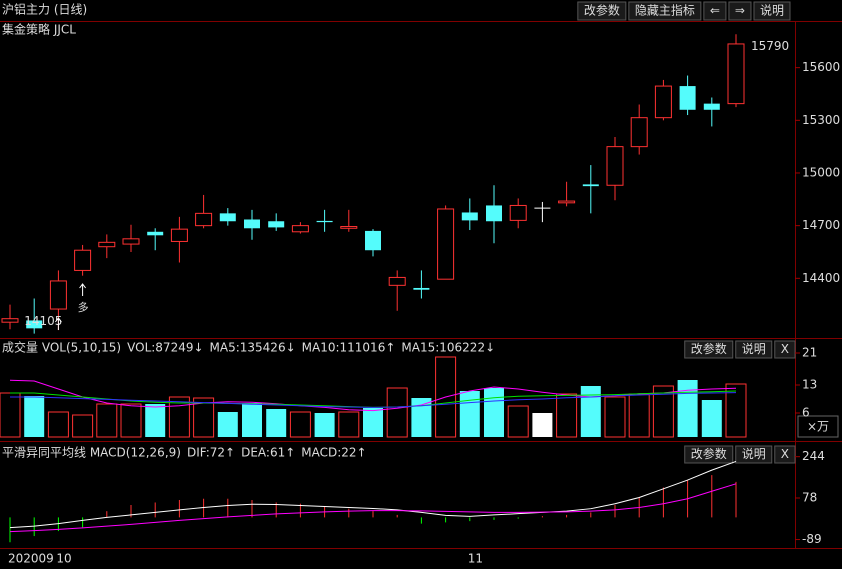  I want to click on low-label: 14105, so click(43, 321).